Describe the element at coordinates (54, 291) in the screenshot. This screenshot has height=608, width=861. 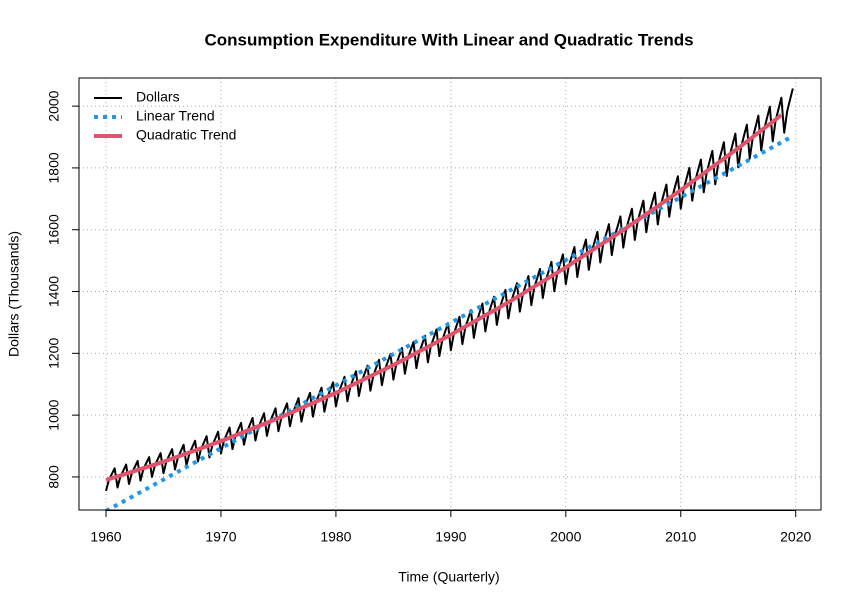
I see `y-tick-label: 1400` at that location.